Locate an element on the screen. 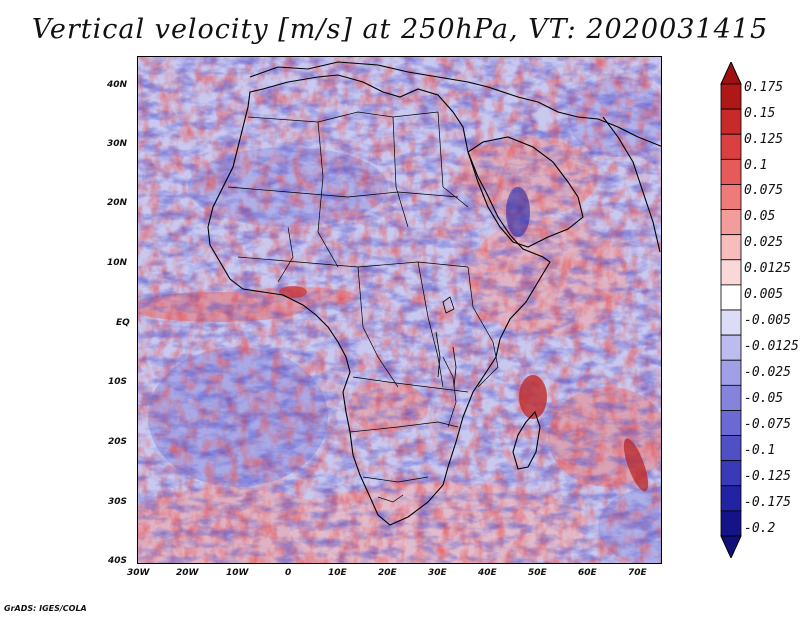 The width and height of the screenshot is (800, 618). lat-label: 30S is located at coordinates (118, 502).